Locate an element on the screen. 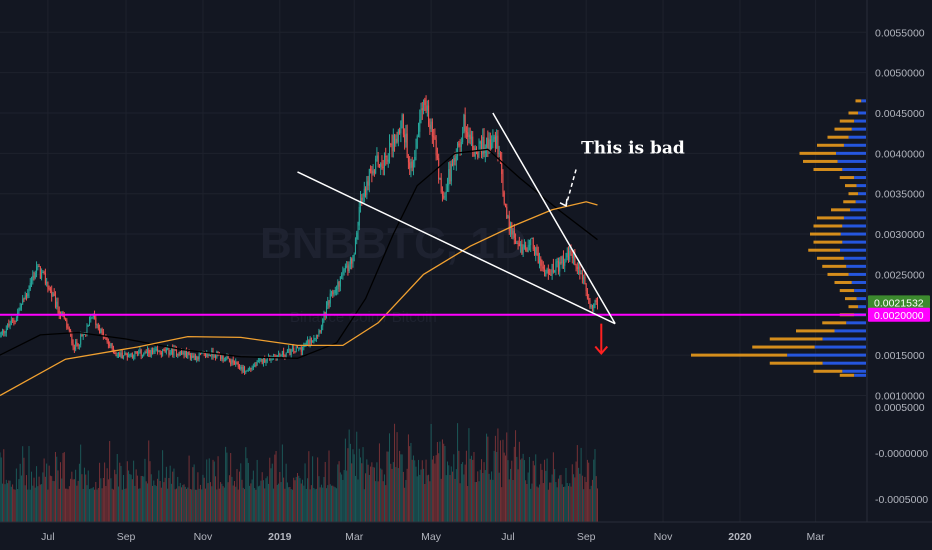 The height and width of the screenshot is (550, 932). time-axis: Jul Sep Nov 2019 Mar May Jul Sep Nov 2020 Mar is located at coordinates (433, 537).